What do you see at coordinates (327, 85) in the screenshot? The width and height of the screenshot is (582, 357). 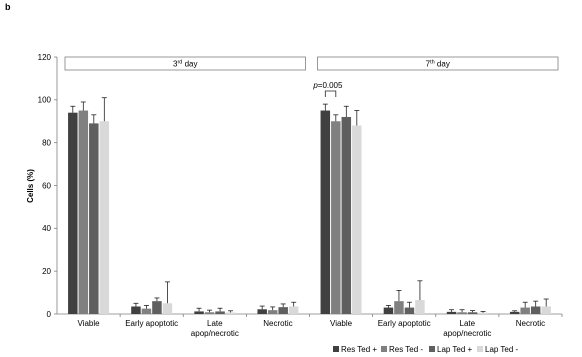 I see `significance-label: p=0.005` at bounding box center [327, 85].